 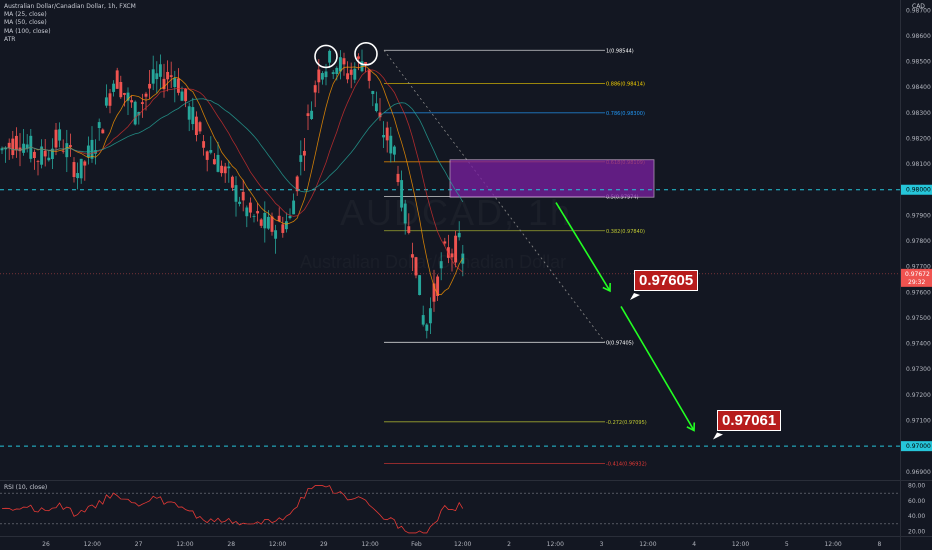 I want to click on rsi-legend: RSI (10, close), so click(x=26, y=487).